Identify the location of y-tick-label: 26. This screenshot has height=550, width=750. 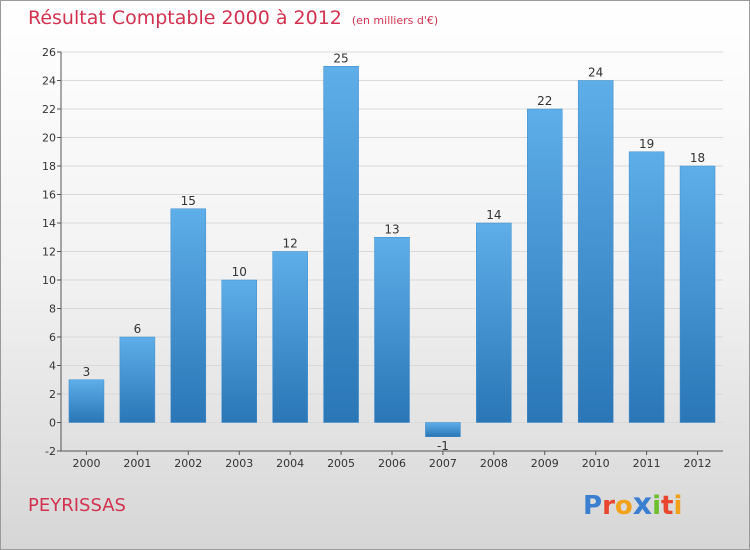
(49, 52).